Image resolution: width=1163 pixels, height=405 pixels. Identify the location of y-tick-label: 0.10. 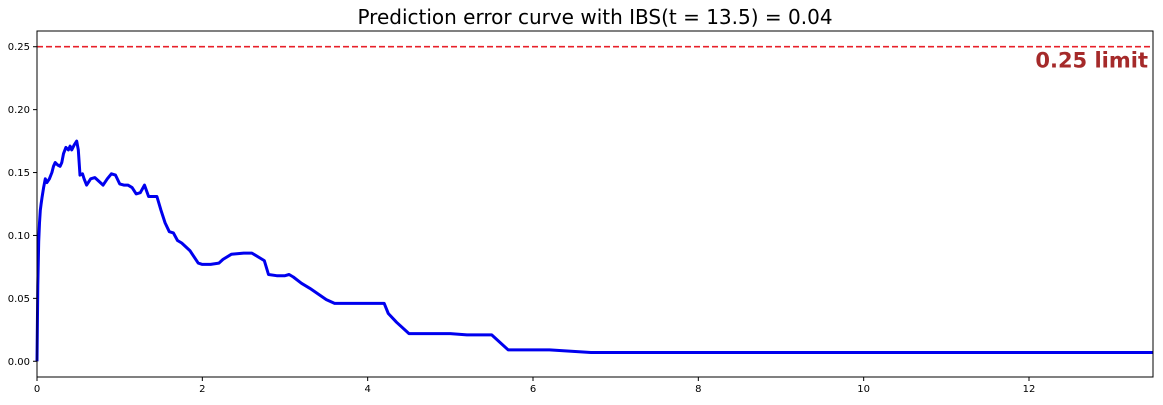
(19, 236).